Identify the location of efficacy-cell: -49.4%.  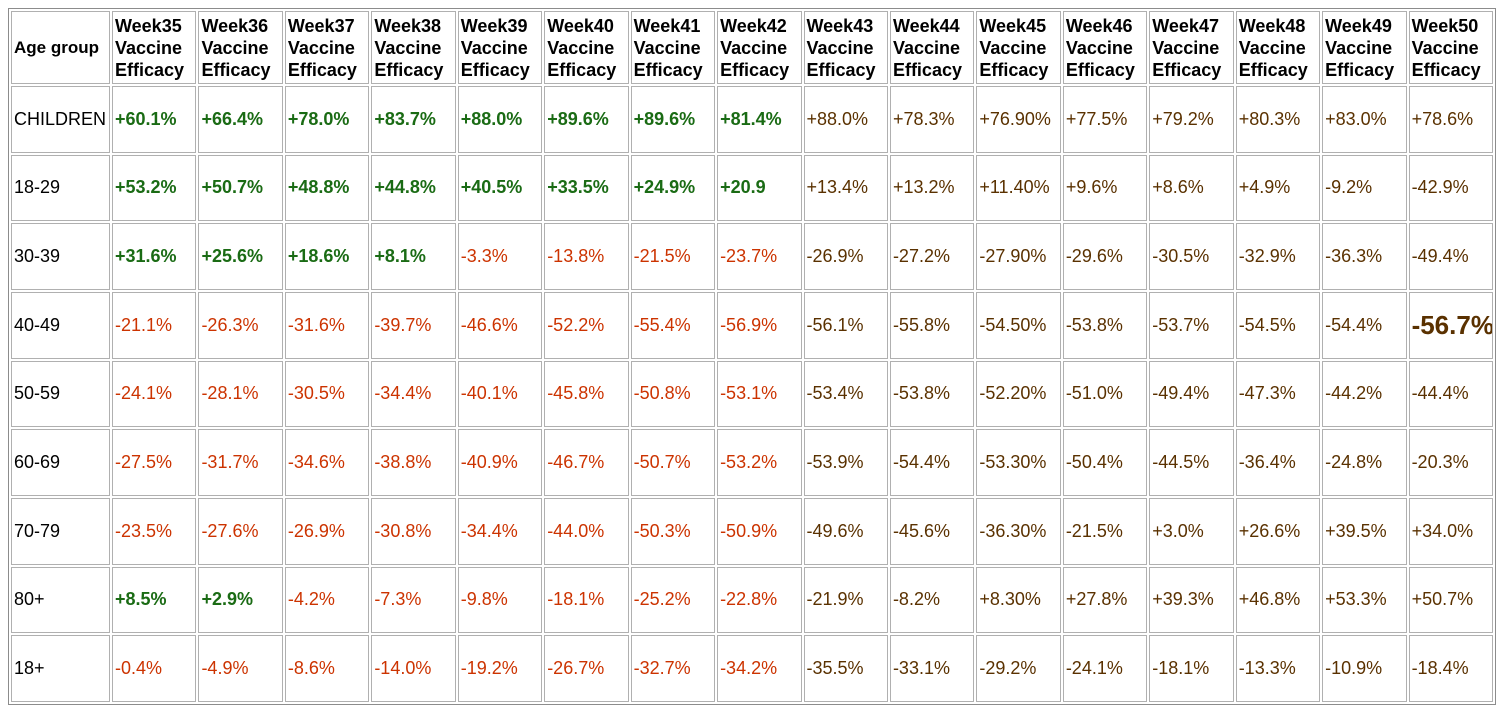
(1191, 394).